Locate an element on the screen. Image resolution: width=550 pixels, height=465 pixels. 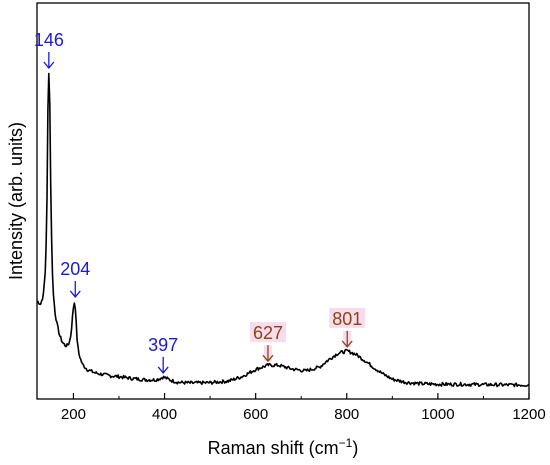
x-tick-label: 1200 is located at coordinates (528, 414).